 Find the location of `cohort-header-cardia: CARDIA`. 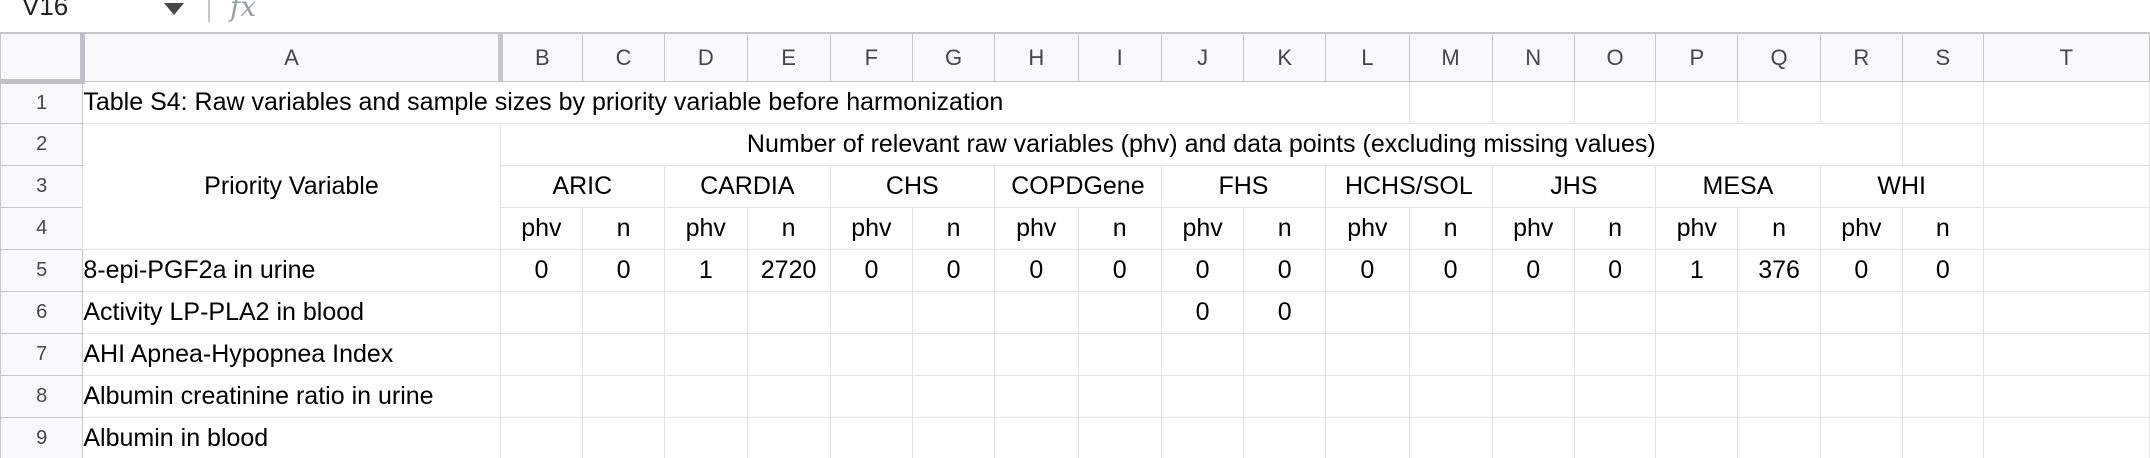

cohort-header-cardia: CARDIA is located at coordinates (747, 186).